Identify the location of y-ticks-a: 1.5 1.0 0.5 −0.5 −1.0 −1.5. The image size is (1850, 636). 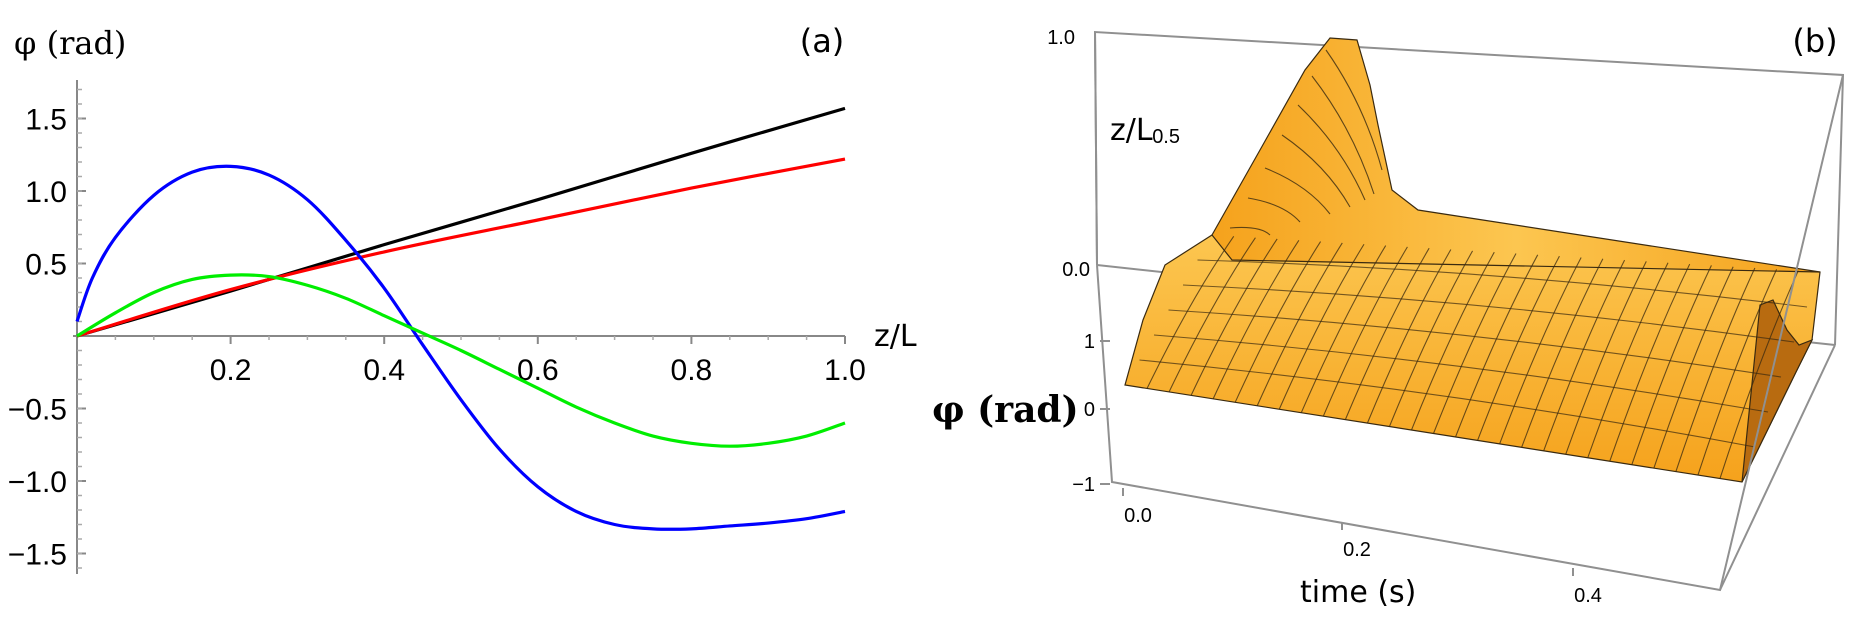
(47, 338).